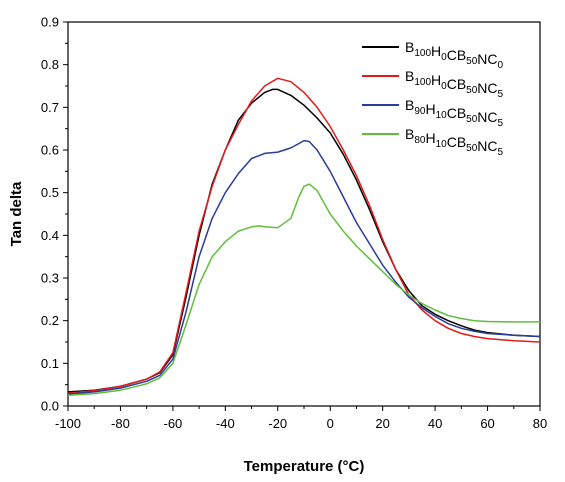  Describe the element at coordinates (50, 64) in the screenshot. I see `y-tick-label: 0.8` at that location.